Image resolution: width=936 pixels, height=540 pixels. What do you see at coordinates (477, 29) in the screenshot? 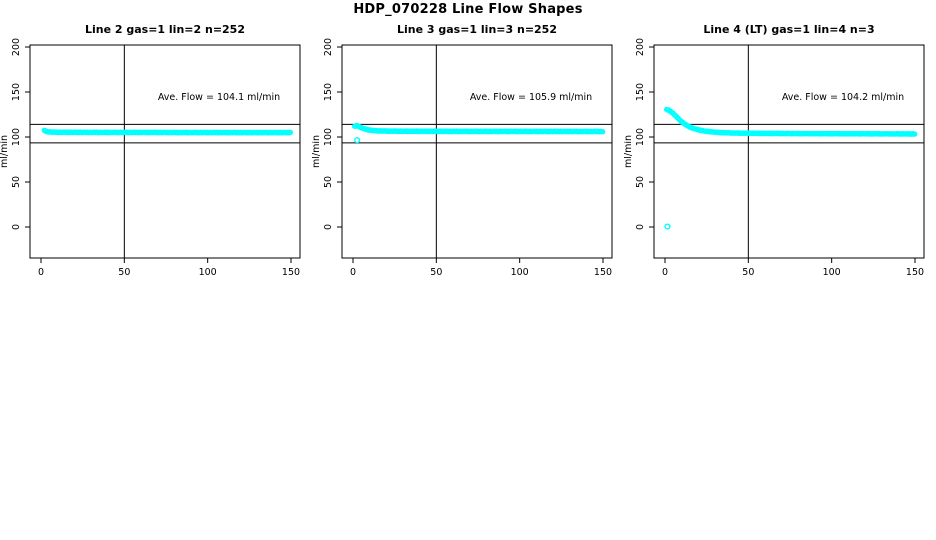
I see `panel-title: Line 3 gas=1 lin=3 n=252` at bounding box center [477, 29].